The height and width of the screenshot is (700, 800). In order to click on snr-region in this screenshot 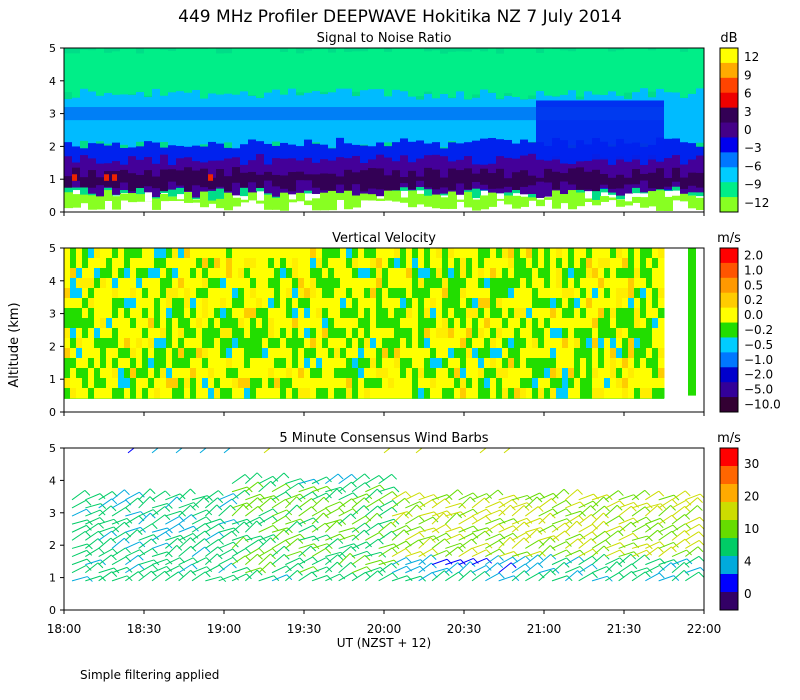, I will do `click(364, 114)`.